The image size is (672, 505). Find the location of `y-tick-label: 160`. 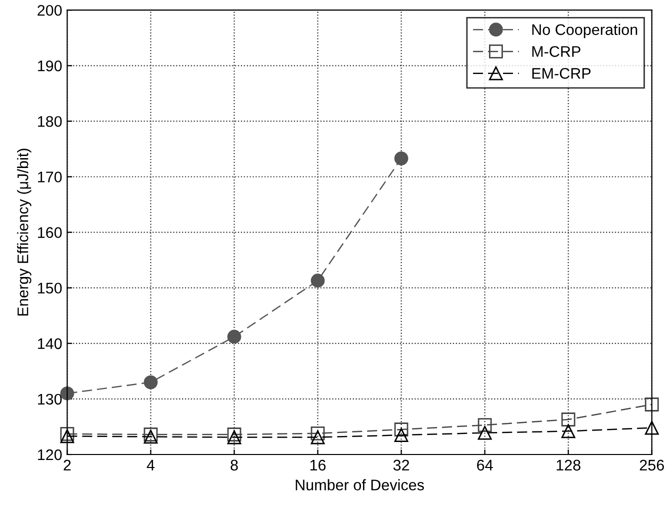

y-tick-label: 160 is located at coordinates (50, 232).